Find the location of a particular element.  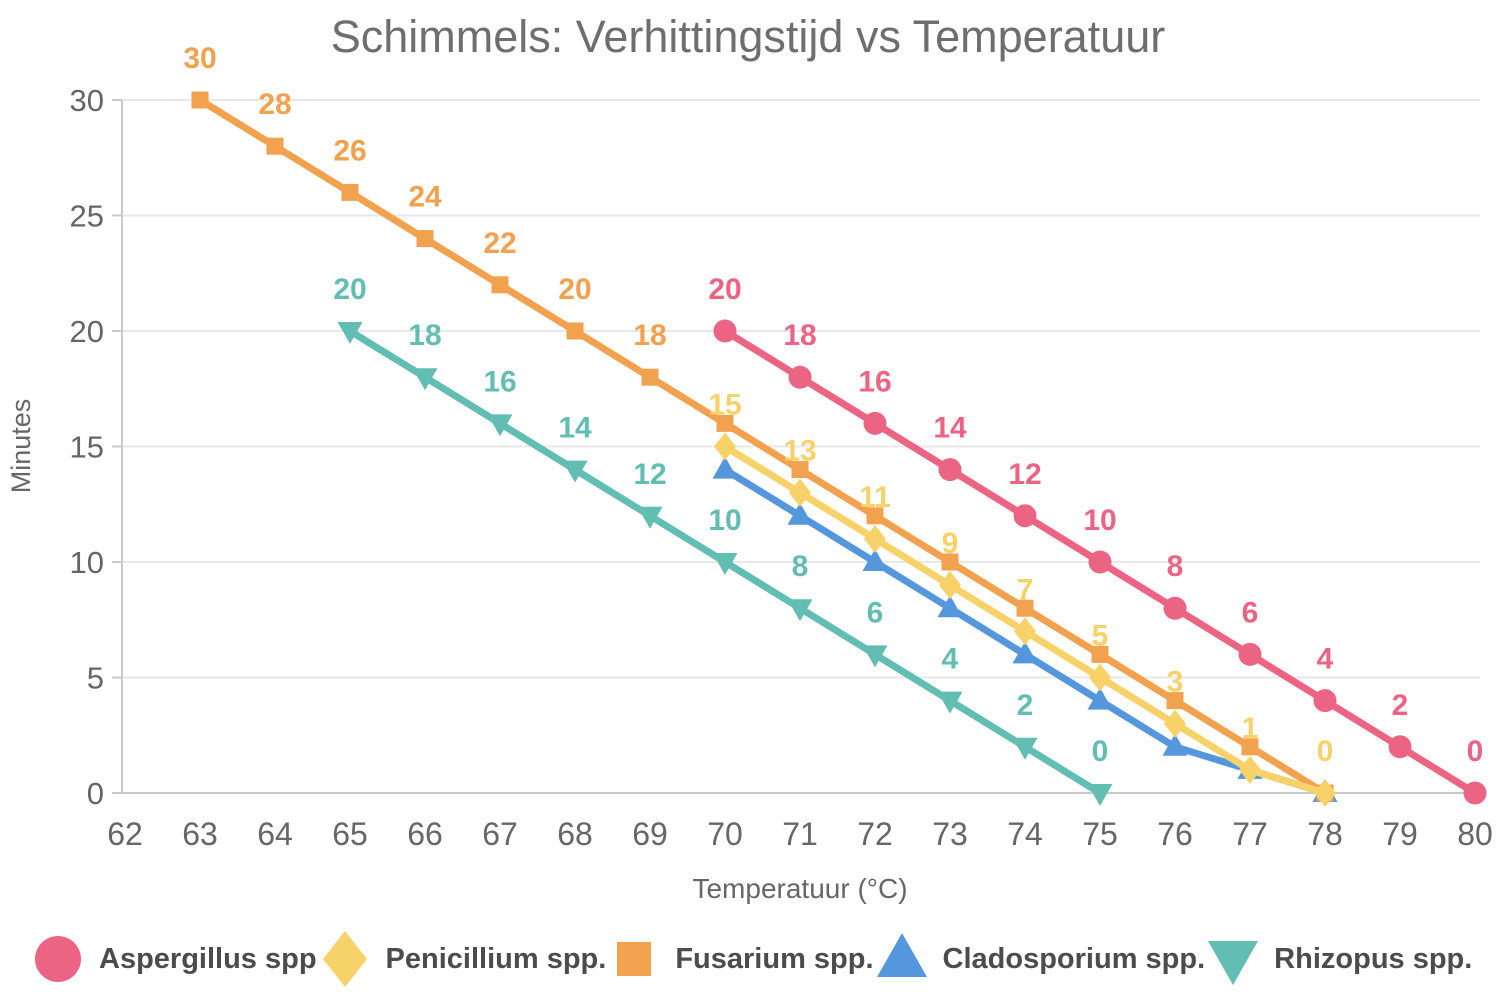

point-label-penicillium-spp: 1 is located at coordinates (1250, 728).